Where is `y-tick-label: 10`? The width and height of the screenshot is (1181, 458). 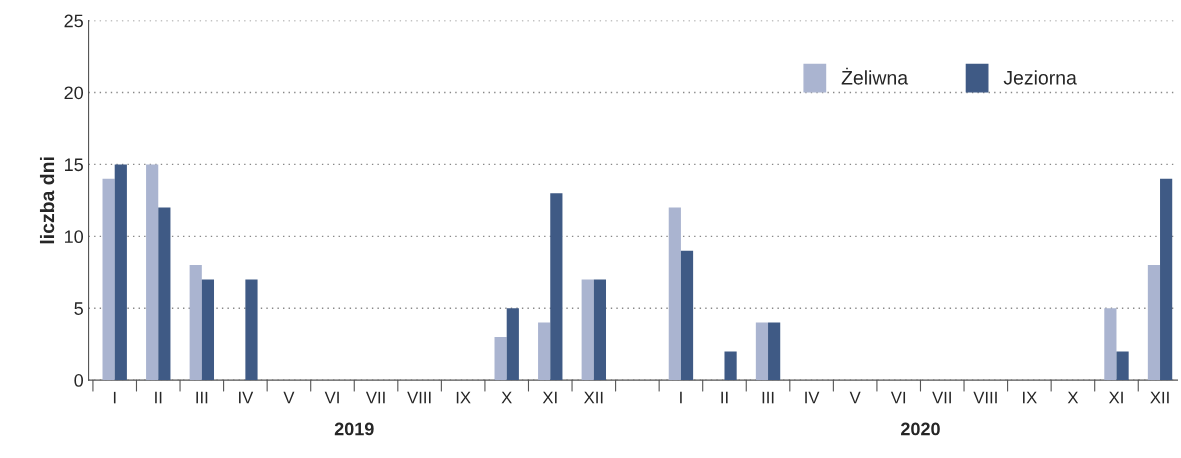
y-tick-label: 10 is located at coordinates (74, 237).